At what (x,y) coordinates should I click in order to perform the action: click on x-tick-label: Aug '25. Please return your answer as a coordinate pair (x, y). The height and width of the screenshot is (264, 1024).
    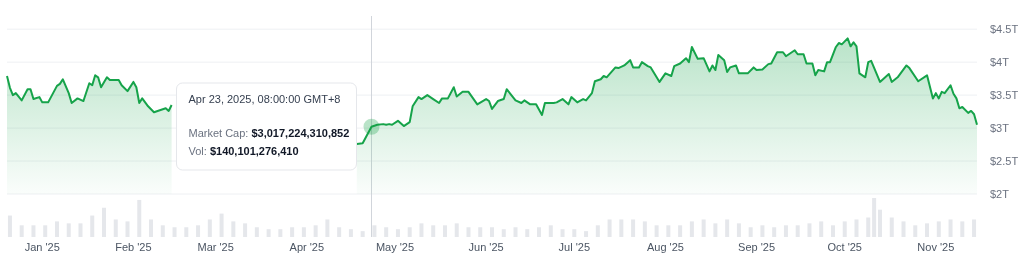
    Looking at the image, I should click on (665, 247).